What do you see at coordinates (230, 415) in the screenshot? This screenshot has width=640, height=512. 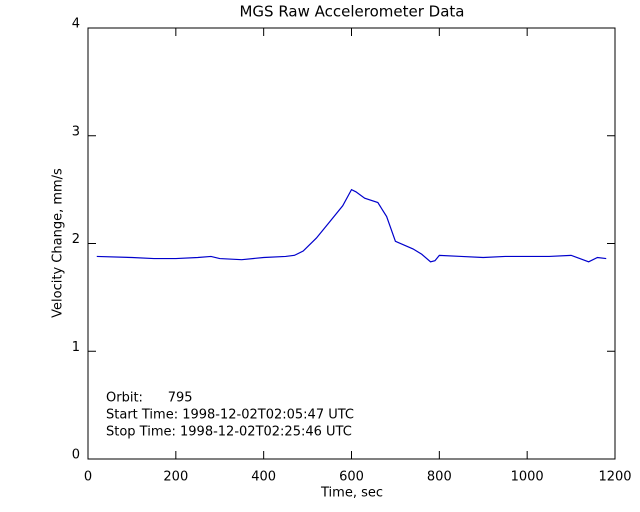 I see `annotation: Start Time: 1998-12-02T02:05:47 UTC` at bounding box center [230, 415].